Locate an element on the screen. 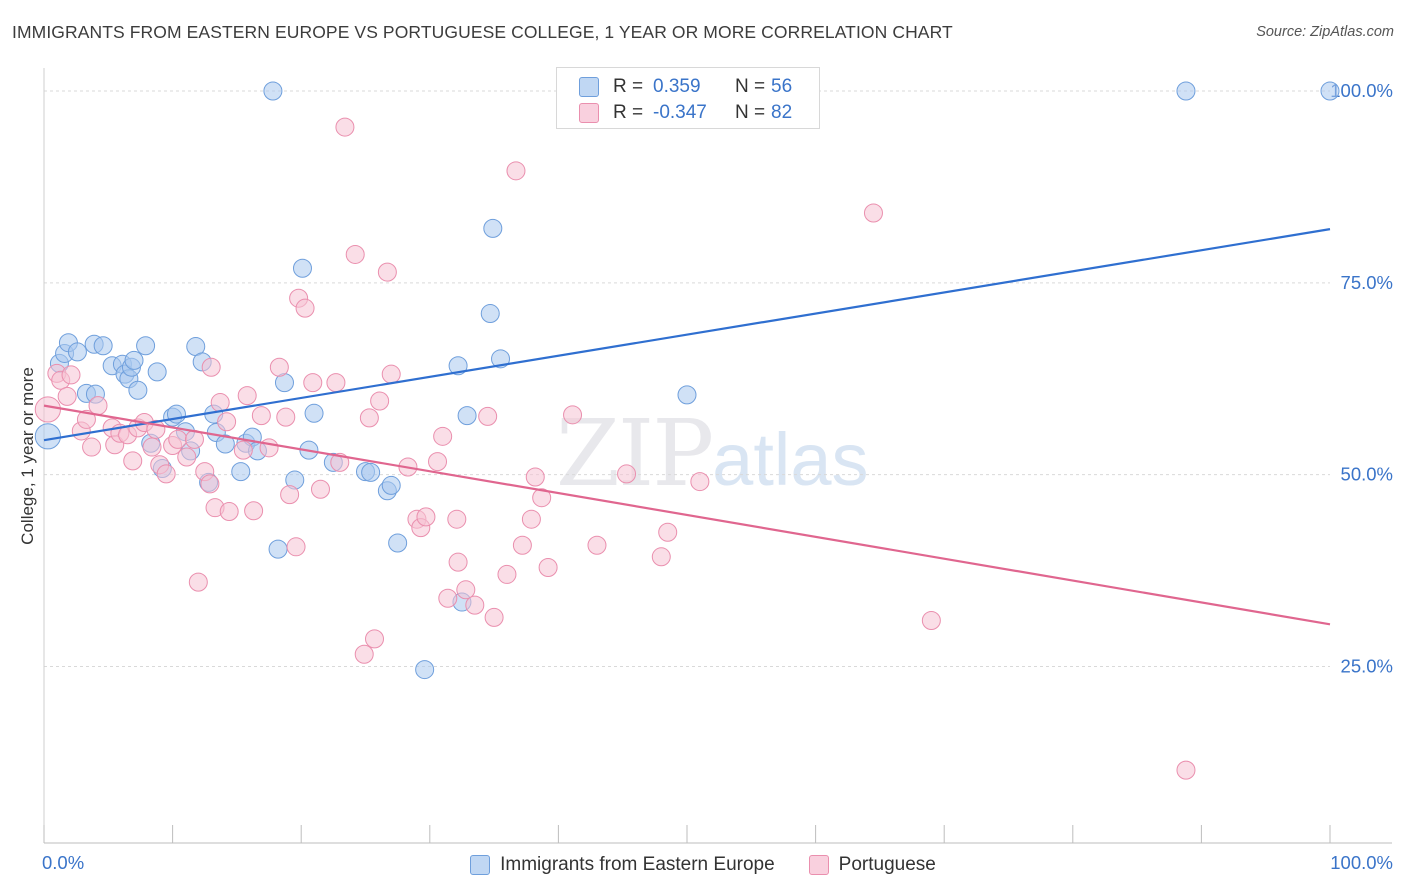 The image size is (1406, 892). series-legend-eastern-europe: Immigrants from Eastern Europe is located at coordinates (622, 865).